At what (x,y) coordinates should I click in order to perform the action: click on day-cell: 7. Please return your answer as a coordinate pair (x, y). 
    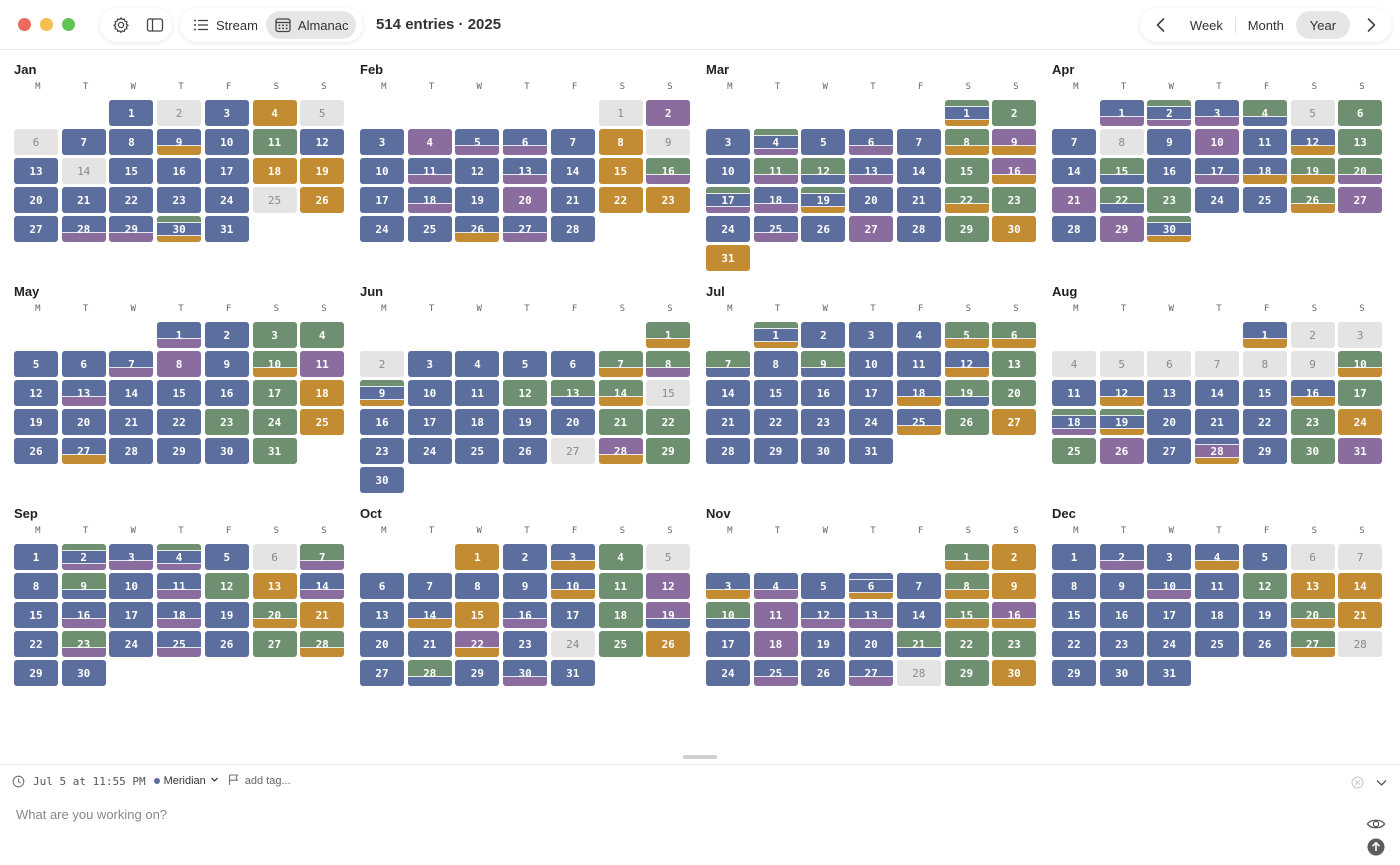
    Looking at the image, I should click on (918, 586).